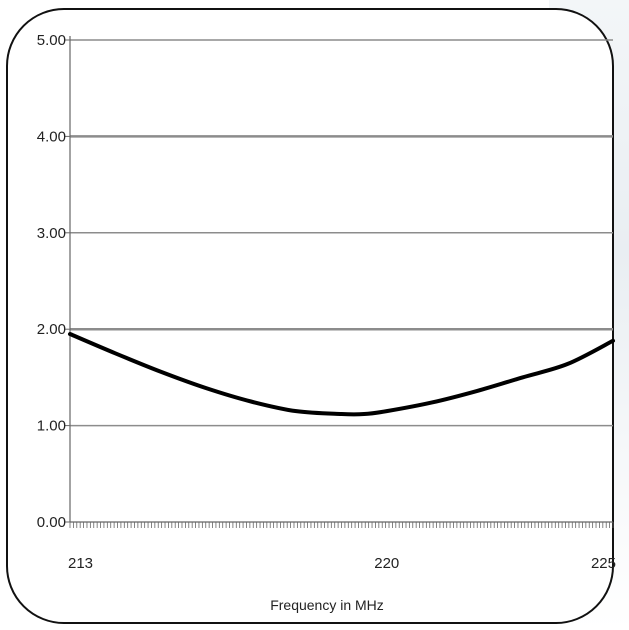  I want to click on y-tick-label: 0.00, so click(51, 522).